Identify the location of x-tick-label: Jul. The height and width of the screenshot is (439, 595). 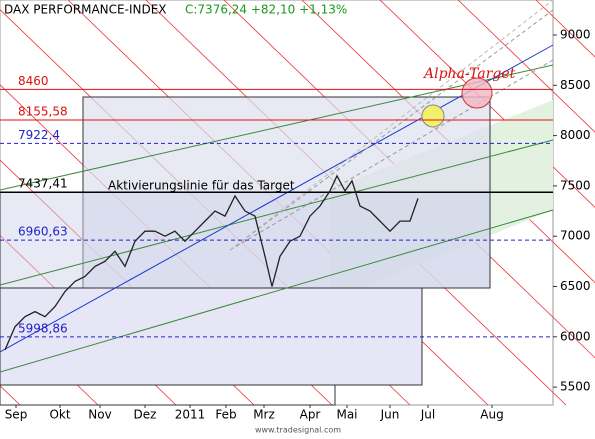
(427, 415).